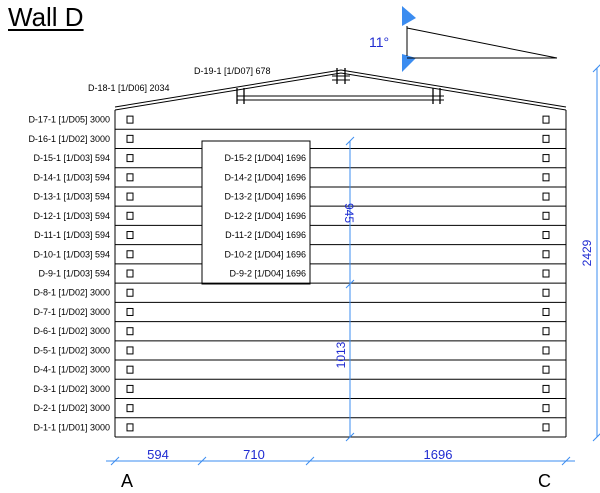 Image resolution: width=600 pixels, height=493 pixels. Describe the element at coordinates (71, 408) in the screenshot. I see `log-label: D-2-1 [1/D02] 3000` at that location.